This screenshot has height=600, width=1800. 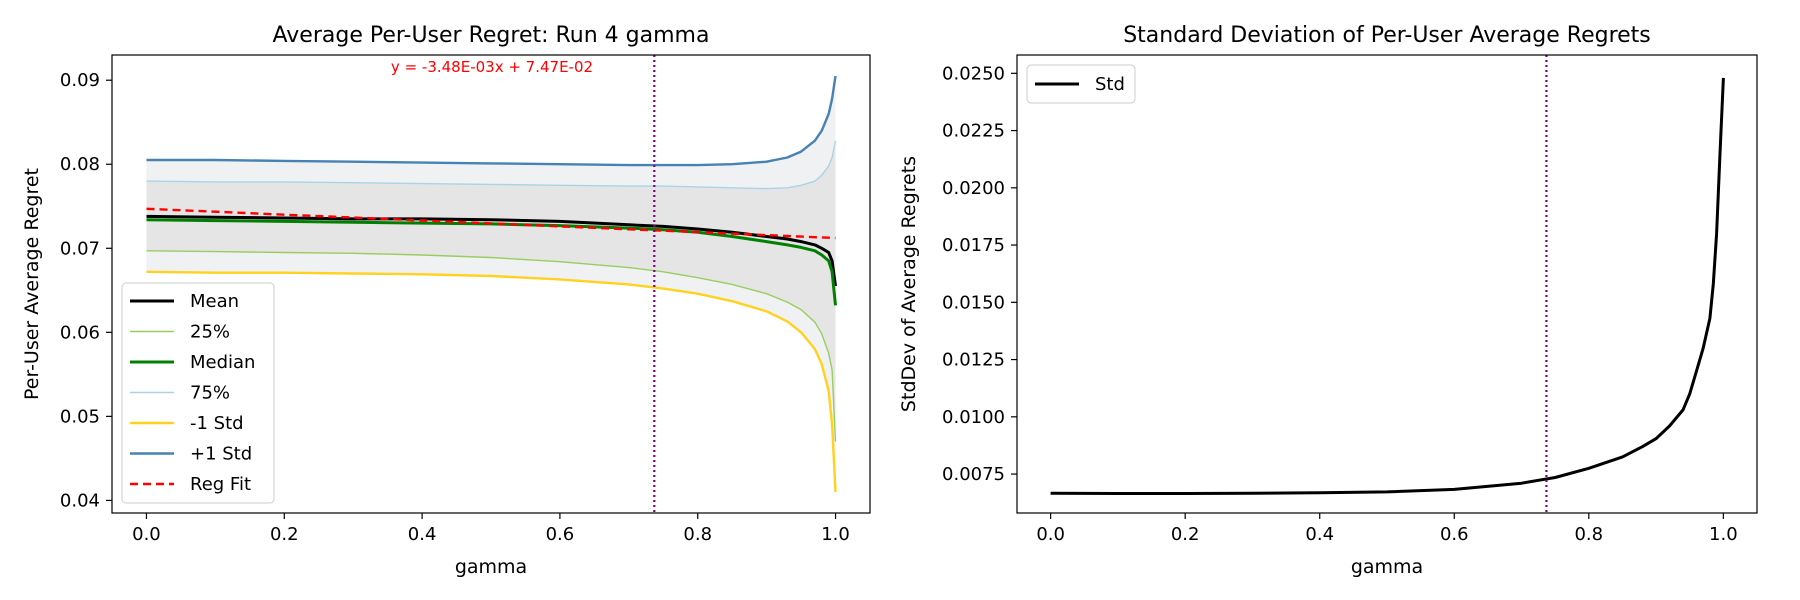 What do you see at coordinates (909, 284) in the screenshot?
I see `right-y-axis-label: StdDev of Average Regrets` at bounding box center [909, 284].